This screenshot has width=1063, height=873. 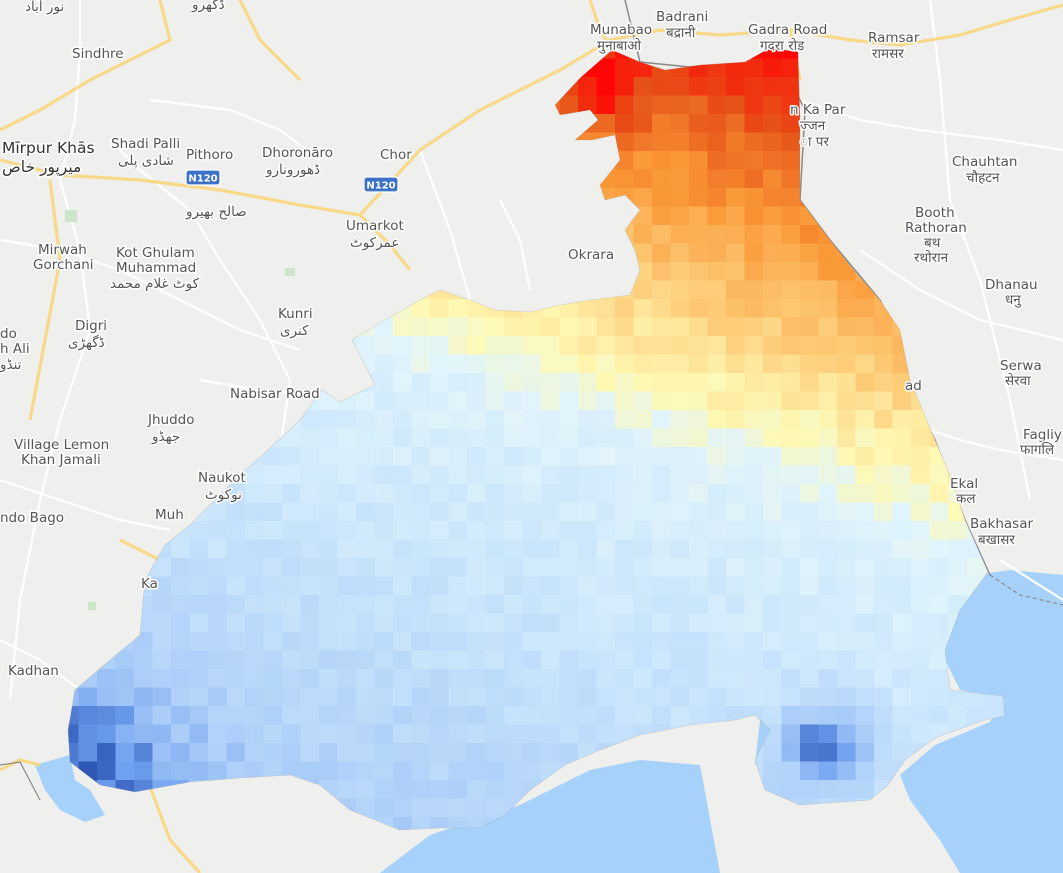 What do you see at coordinates (202, 179) in the screenshot?
I see `shield-label: N120` at bounding box center [202, 179].